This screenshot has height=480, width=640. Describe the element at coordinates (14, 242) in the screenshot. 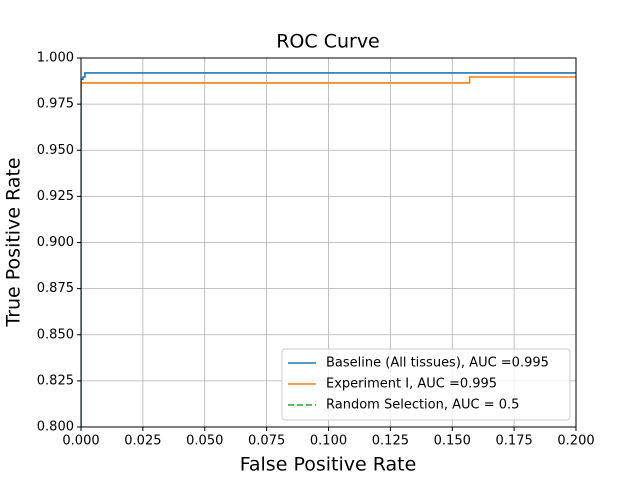

I see `y-axis-label: True Positive Rate` at that location.